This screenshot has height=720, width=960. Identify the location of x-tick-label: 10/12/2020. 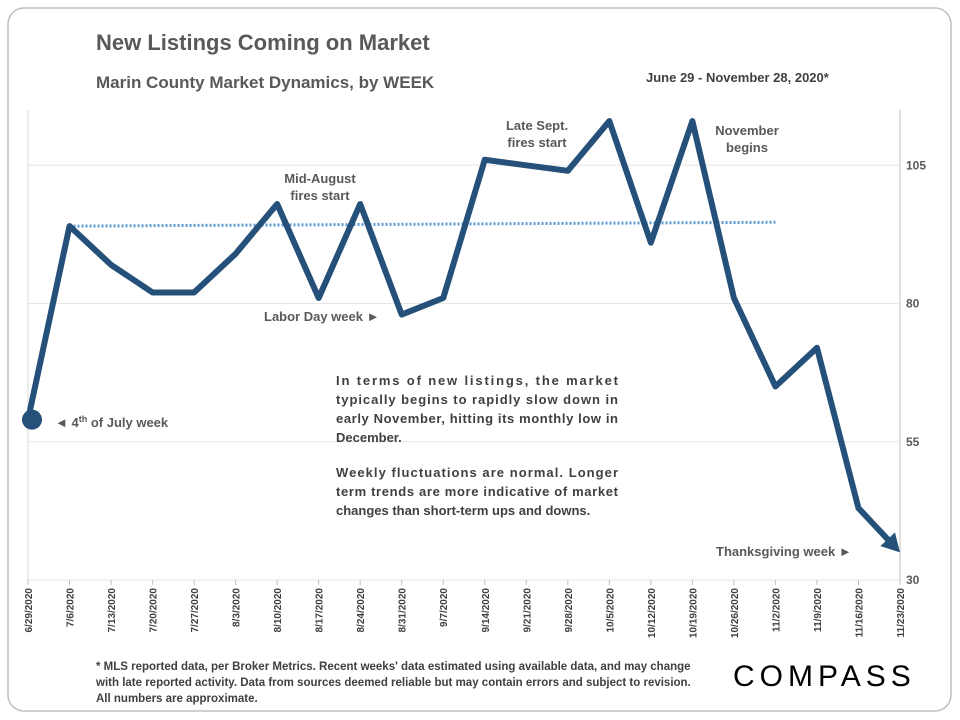
(652, 613).